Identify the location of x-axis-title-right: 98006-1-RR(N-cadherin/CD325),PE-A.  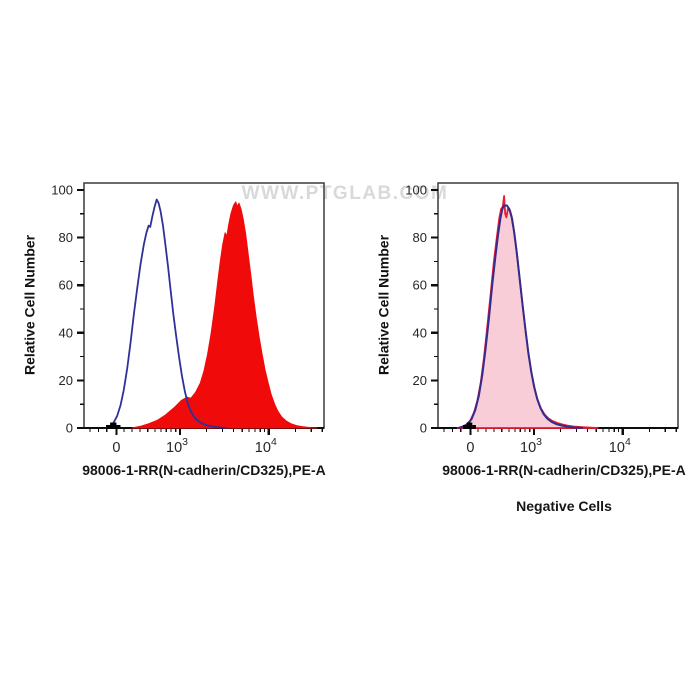
(564, 470).